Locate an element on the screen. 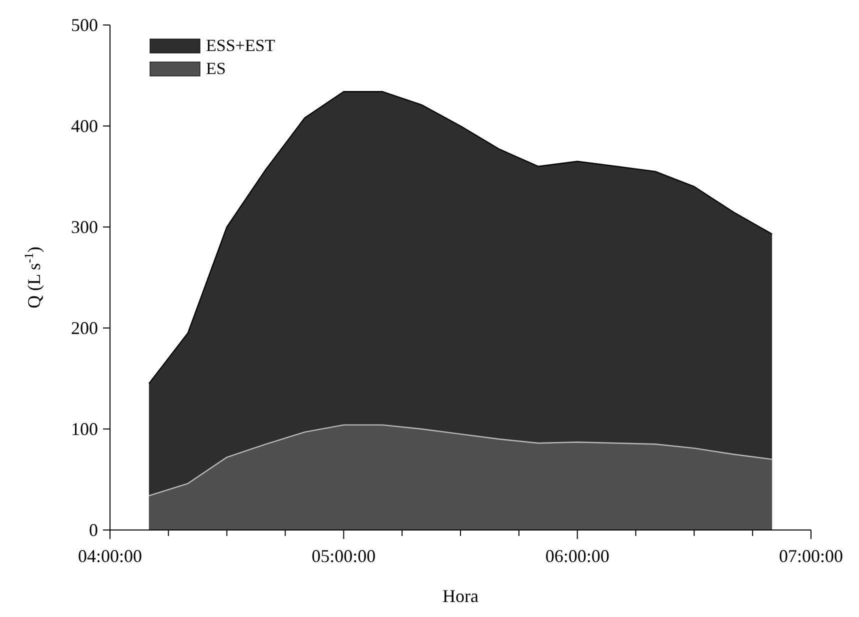 The height and width of the screenshot is (617, 859). x-tick-label: 06:00:00 is located at coordinates (577, 556).